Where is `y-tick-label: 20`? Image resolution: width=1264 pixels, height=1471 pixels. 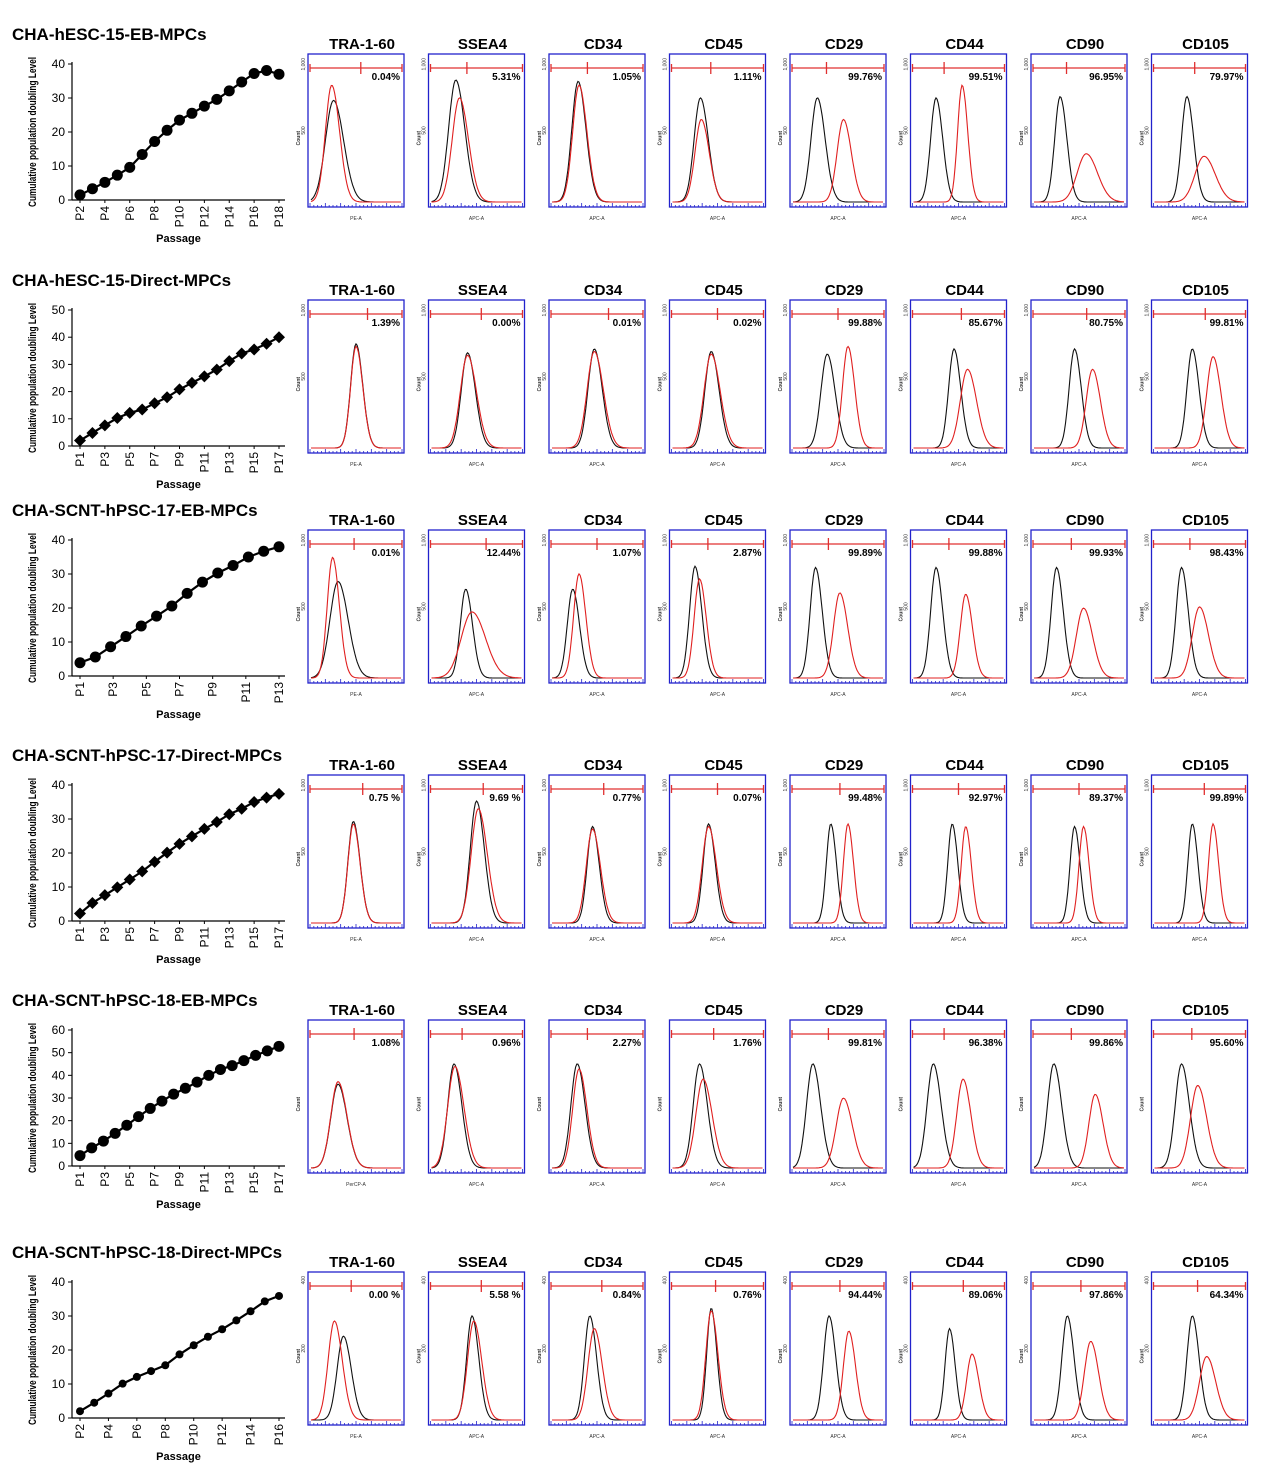
y-tick-label: 20 is located at coordinates (59, 608).